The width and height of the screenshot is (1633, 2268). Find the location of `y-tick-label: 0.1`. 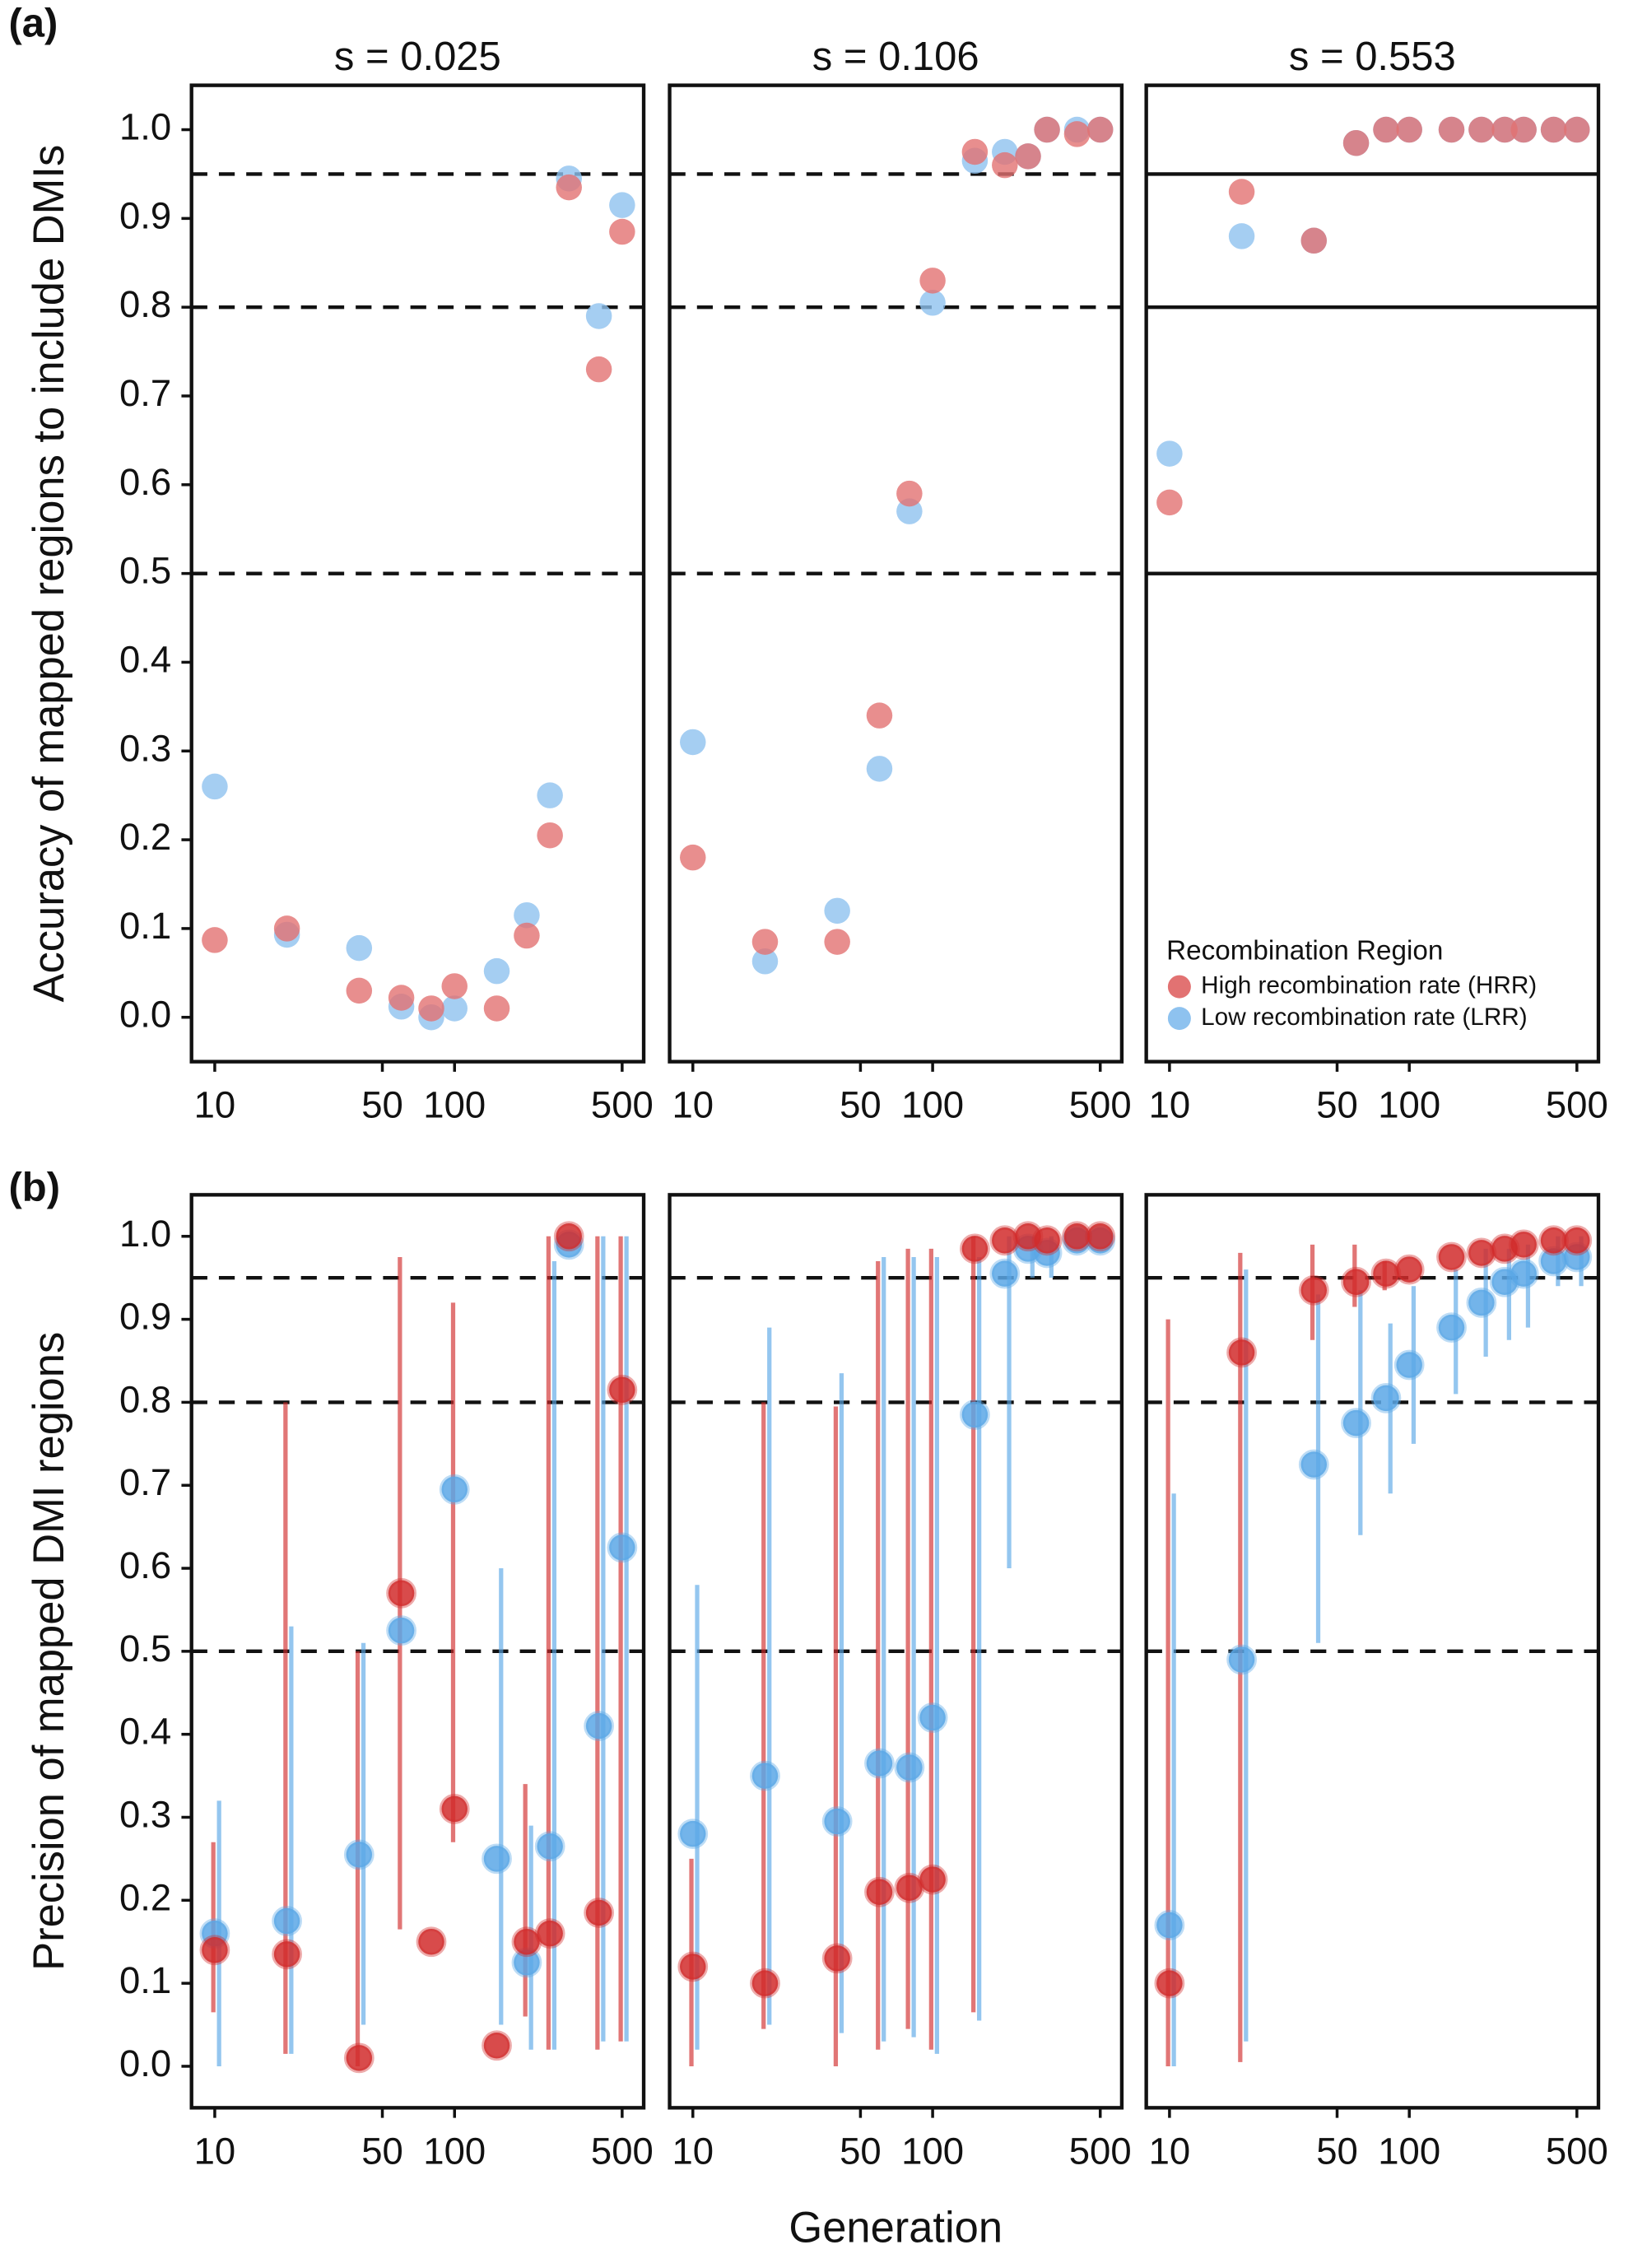

y-tick-label: 0.1 is located at coordinates (145, 926).